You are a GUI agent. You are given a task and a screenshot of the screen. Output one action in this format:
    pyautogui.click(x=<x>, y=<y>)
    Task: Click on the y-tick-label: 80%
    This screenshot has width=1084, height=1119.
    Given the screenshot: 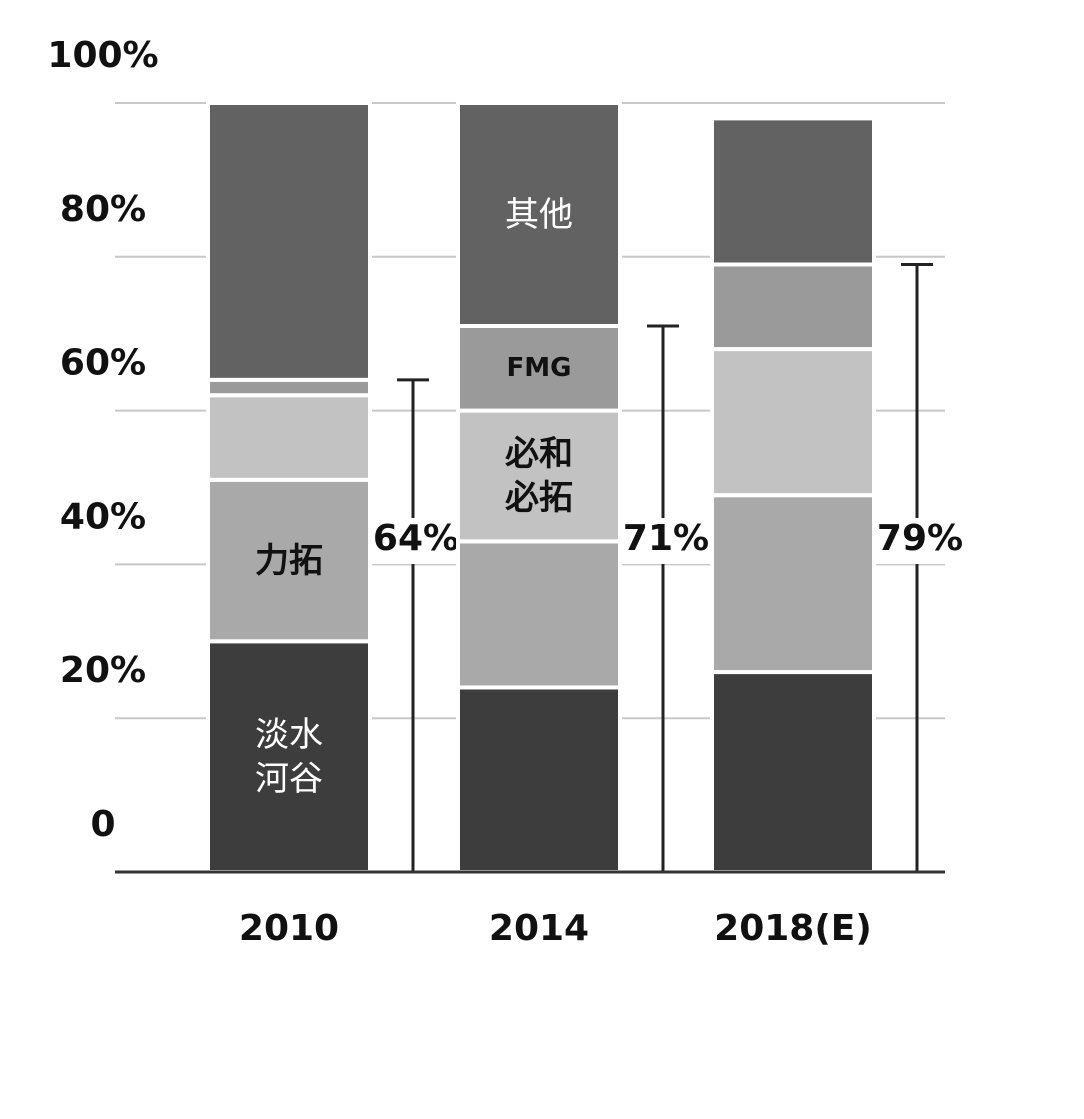 What is the action you would take?
    pyautogui.click(x=103, y=209)
    